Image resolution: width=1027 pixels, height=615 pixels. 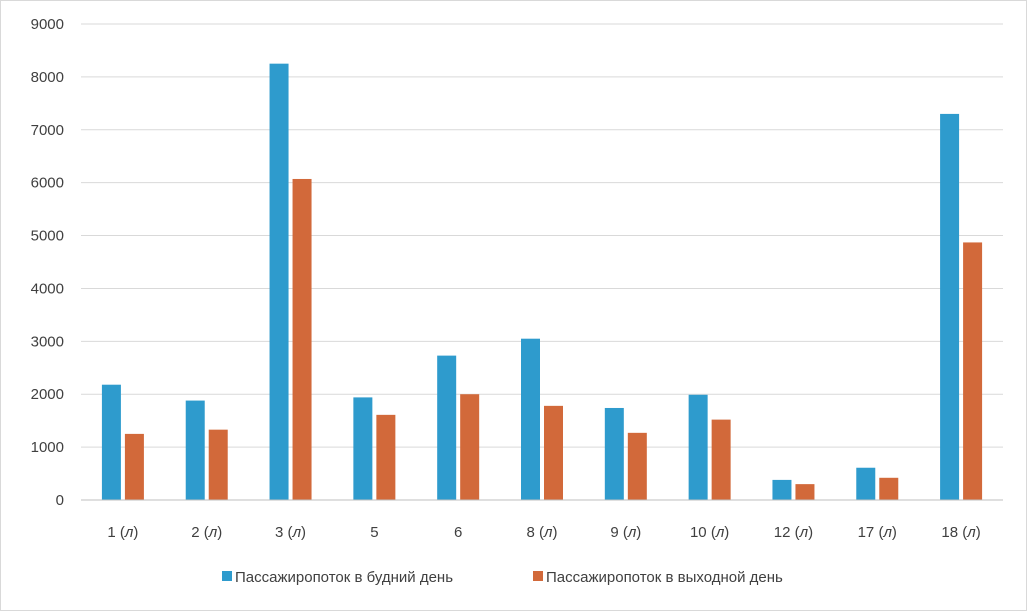 I want to click on y-tick-label: 5000, so click(x=47, y=236).